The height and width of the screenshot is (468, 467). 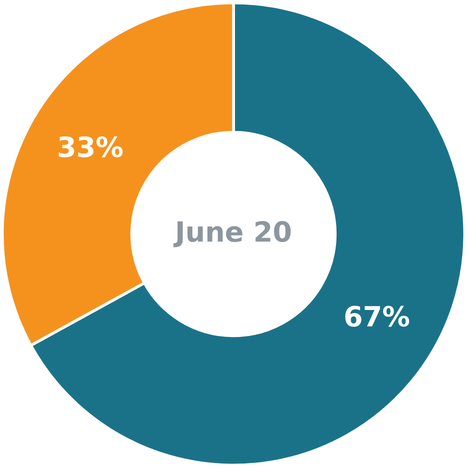 I want to click on data-label: 33%, so click(x=90, y=147).